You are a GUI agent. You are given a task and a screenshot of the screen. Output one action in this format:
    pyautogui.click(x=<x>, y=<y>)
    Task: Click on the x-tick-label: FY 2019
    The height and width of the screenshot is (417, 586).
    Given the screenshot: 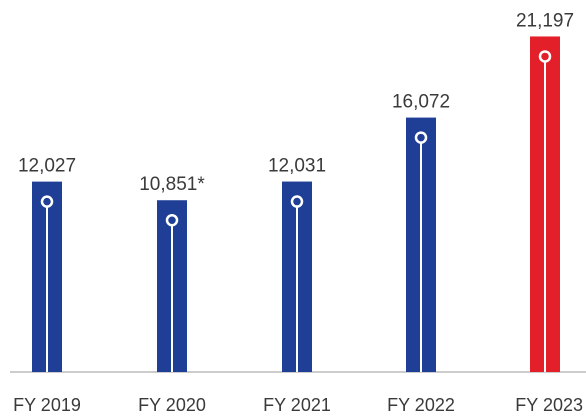 What is the action you would take?
    pyautogui.click(x=47, y=405)
    